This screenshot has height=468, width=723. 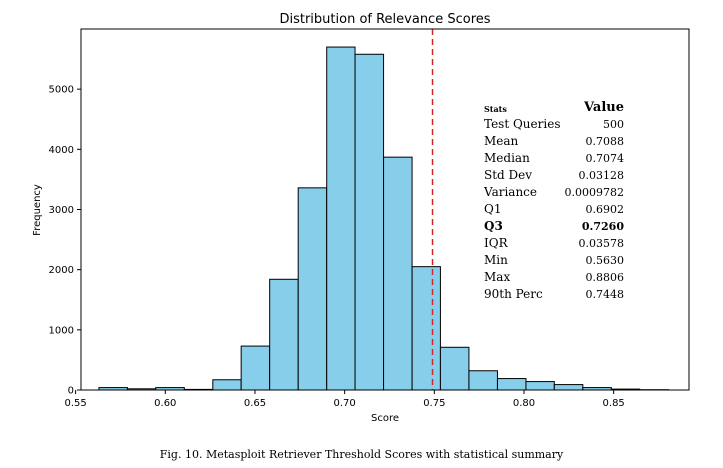 What do you see at coordinates (385, 418) in the screenshot?
I see `x-axis-label: Score` at bounding box center [385, 418].